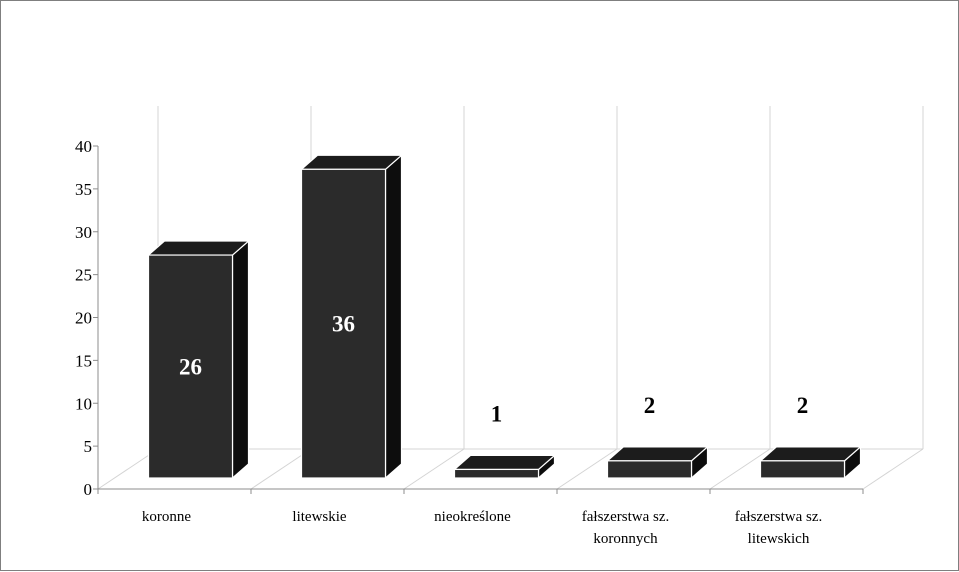 This screenshot has height=572, width=959. Describe the element at coordinates (83, 146) in the screenshot. I see `y-tick-label: 40` at that location.